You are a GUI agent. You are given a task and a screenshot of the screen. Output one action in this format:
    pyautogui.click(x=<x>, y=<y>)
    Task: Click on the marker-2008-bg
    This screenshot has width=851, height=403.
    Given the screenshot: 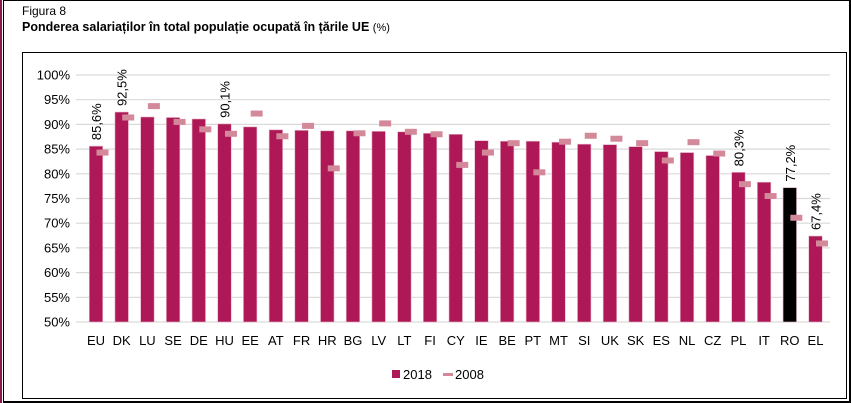 What is the action you would take?
    pyautogui.click(x=359, y=133)
    